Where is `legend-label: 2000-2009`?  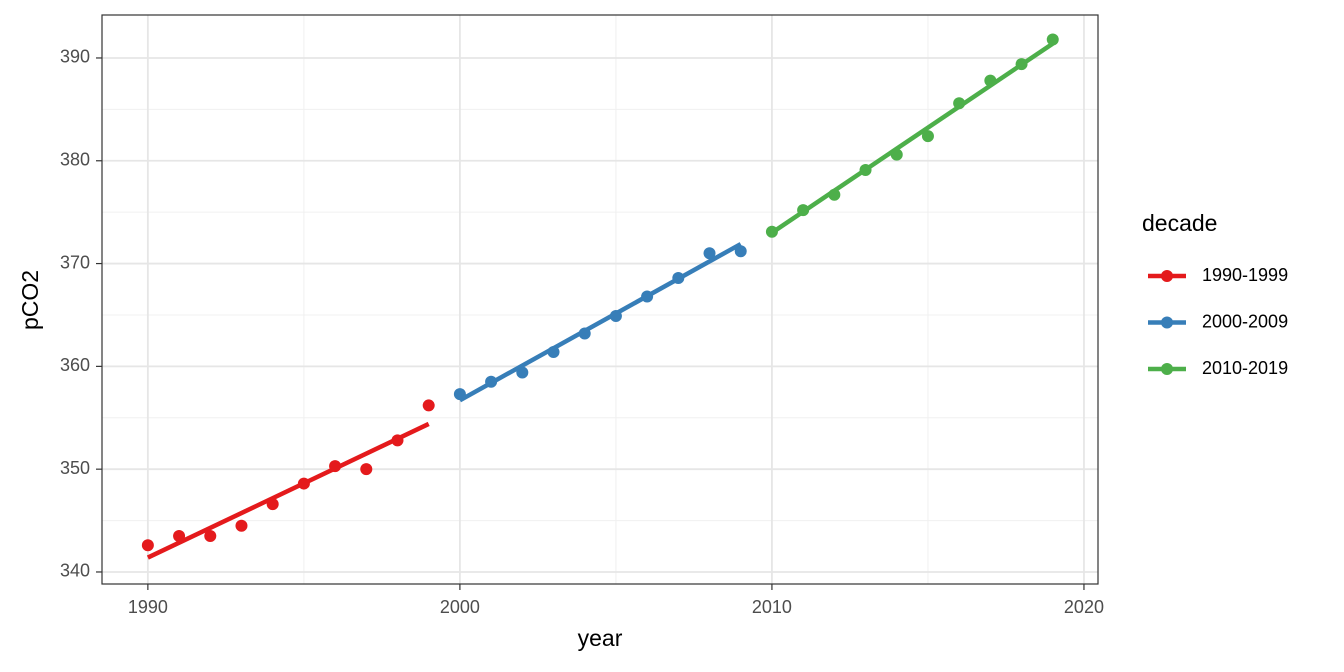 legend-label: 2000-2009 is located at coordinates (1245, 321).